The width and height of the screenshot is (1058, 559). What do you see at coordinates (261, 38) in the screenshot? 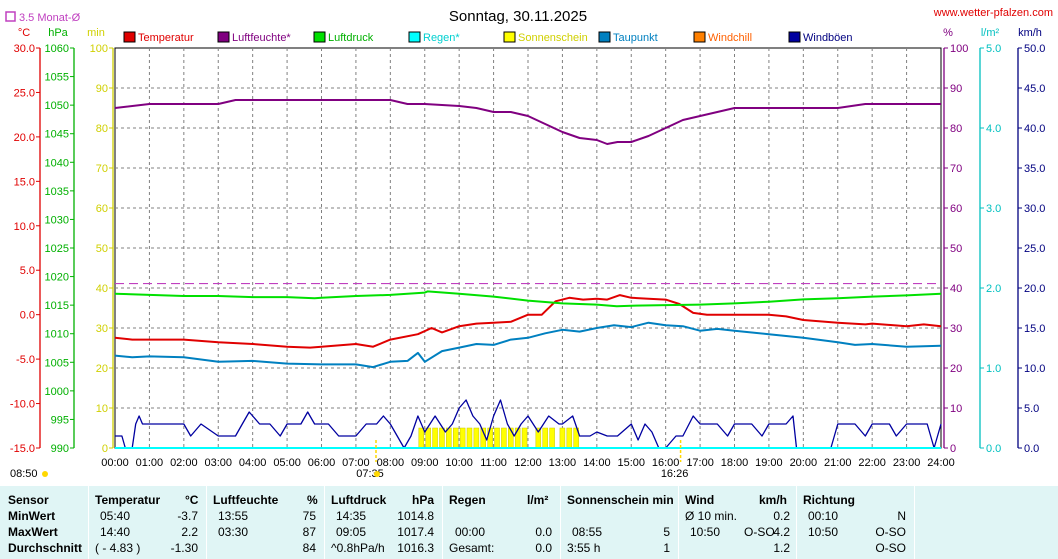
I see `legend-label: Luftfeuchte*` at bounding box center [261, 38].